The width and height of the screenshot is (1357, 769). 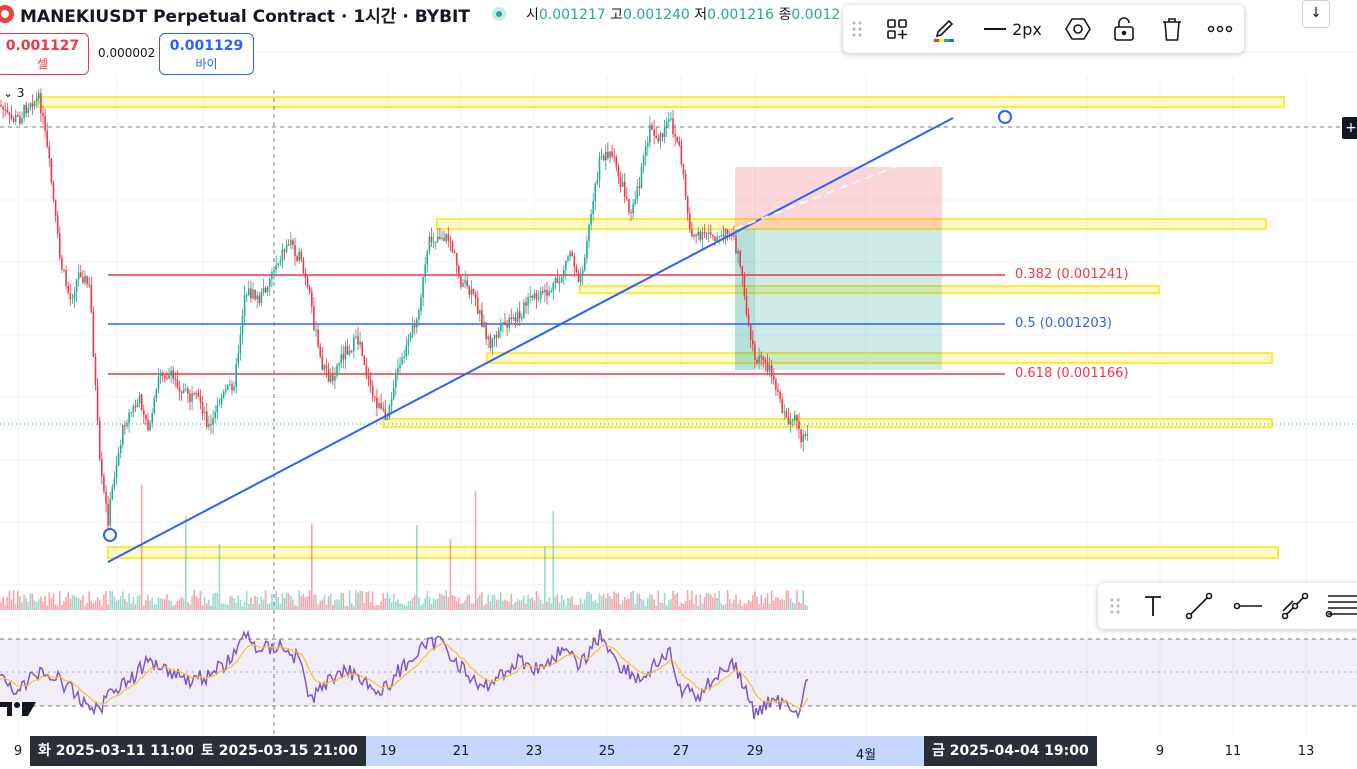 What do you see at coordinates (1247, 606) in the screenshot?
I see `horizontal-ray-icon` at bounding box center [1247, 606].